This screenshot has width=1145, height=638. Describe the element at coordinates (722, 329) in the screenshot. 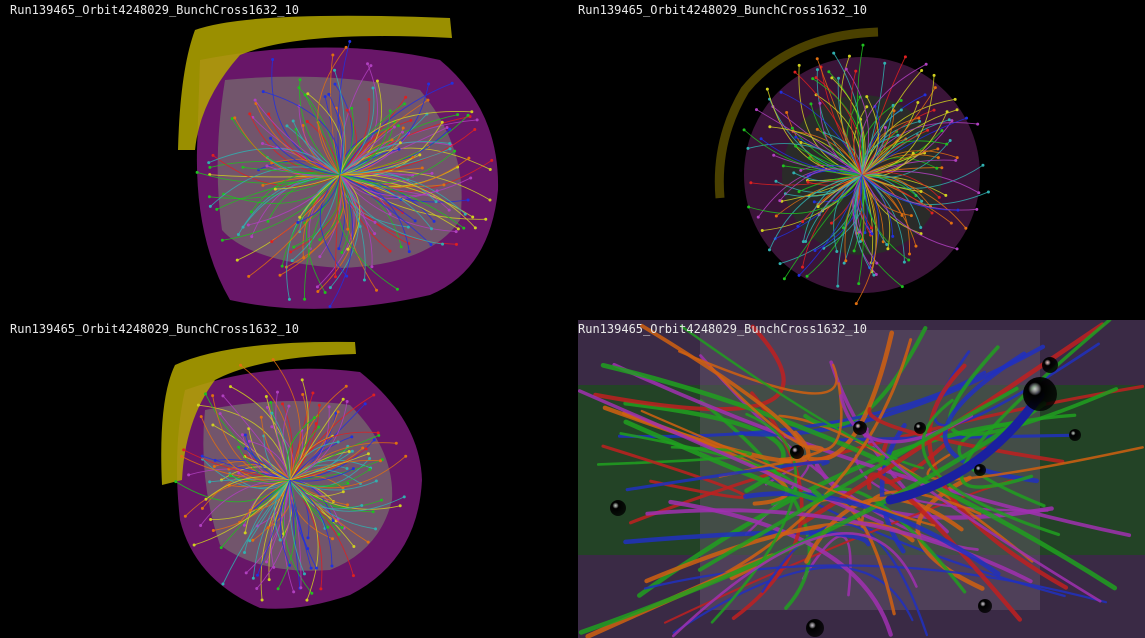

I see `view-label: Run139465_Orbit4248029_BunchCross1632_10` at that location.